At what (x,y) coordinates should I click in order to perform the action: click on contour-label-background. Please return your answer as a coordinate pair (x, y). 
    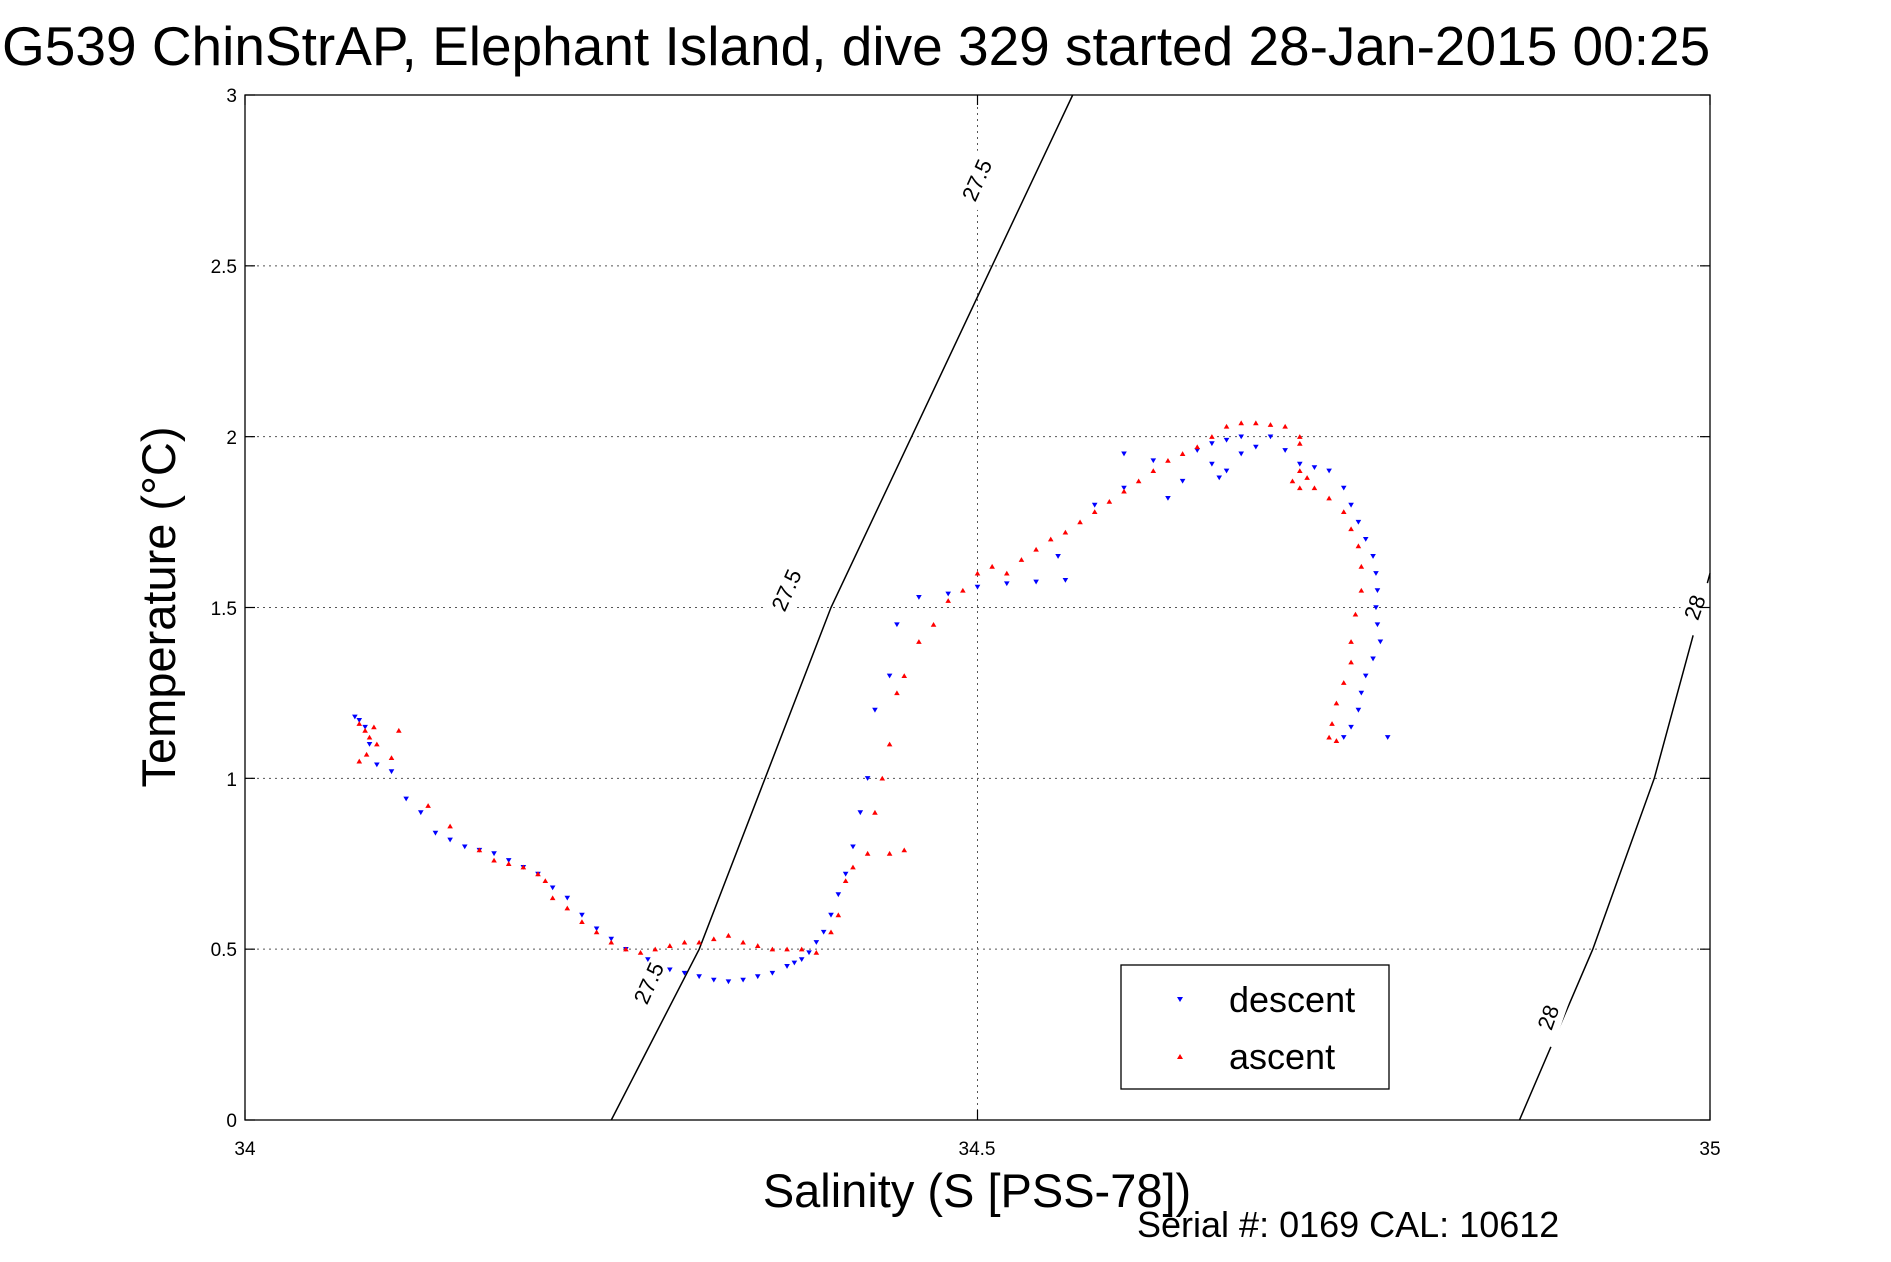
    Looking at the image, I should click on (977, 180).